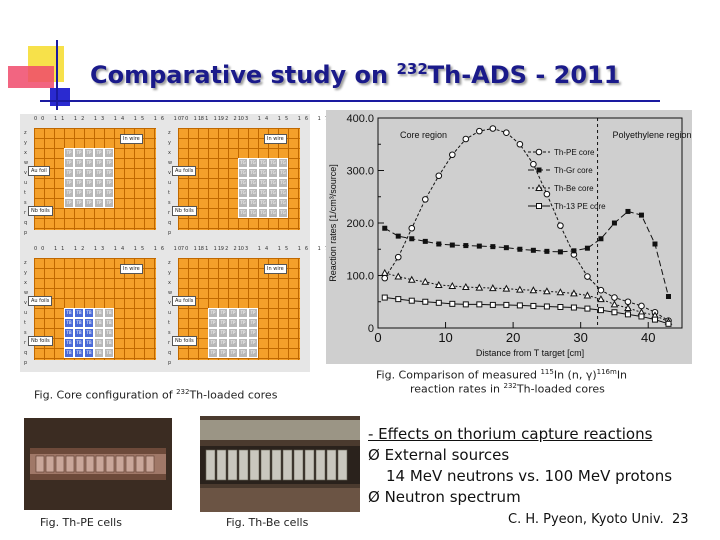 The width and height of the screenshot is (720, 540). Describe the element at coordinates (648, 337) in the screenshot. I see `x-tick-label: 40` at that location.